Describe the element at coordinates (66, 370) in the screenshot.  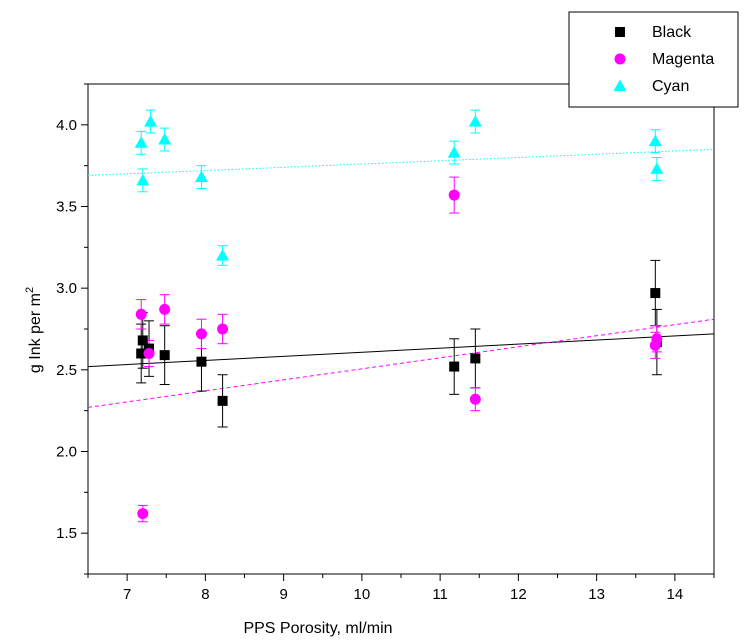
I see `y-tick-label: 2.5` at that location.